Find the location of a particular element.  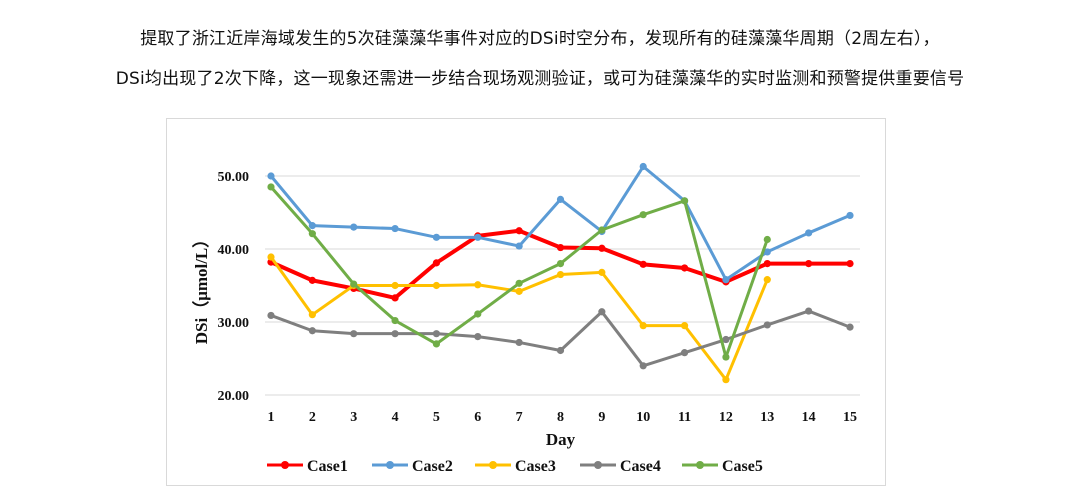

x-tick-label: 13 is located at coordinates (767, 417).